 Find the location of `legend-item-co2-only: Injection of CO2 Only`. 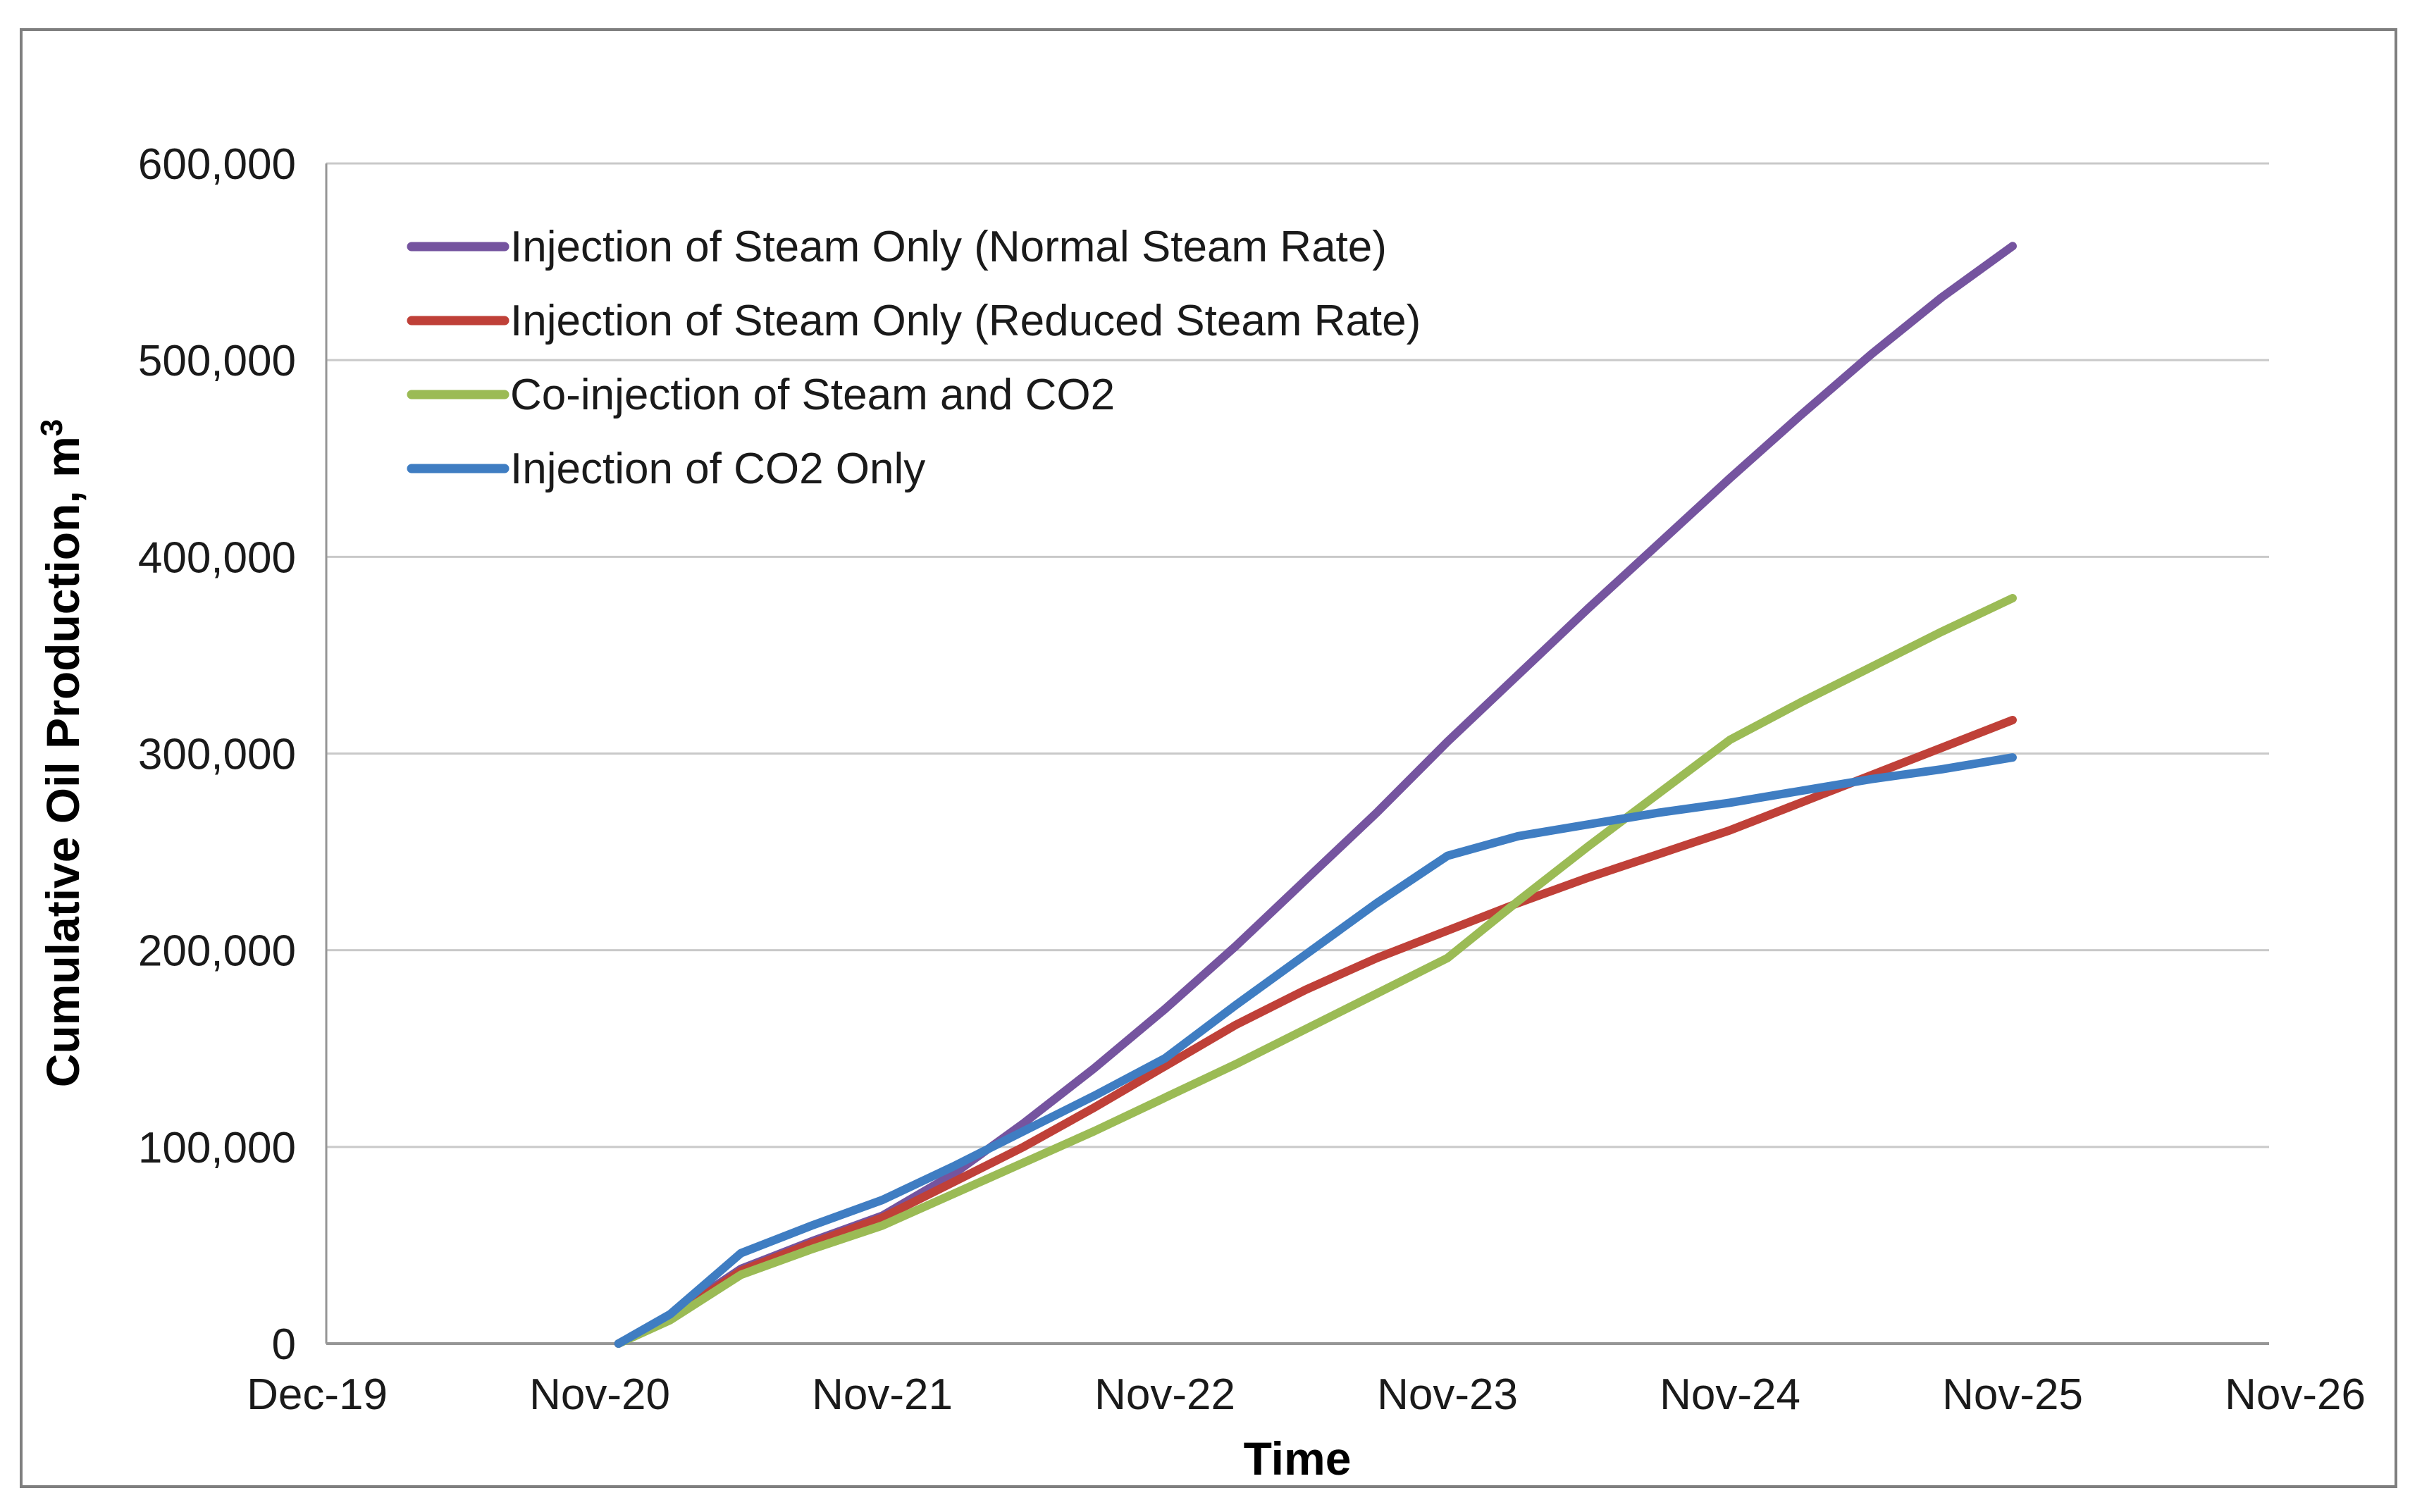

legend-item-co2-only: Injection of CO2 Only is located at coordinates (666, 469).